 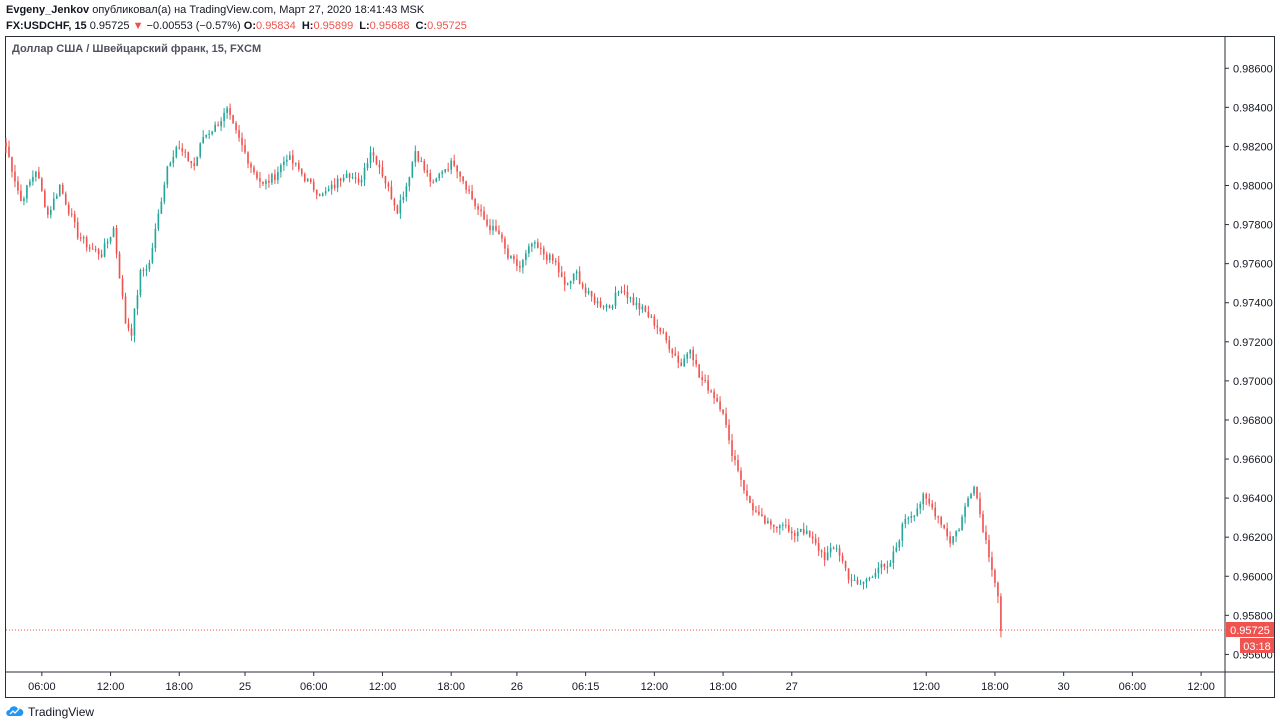 I want to click on last-price-tag, so click(x=1250, y=629).